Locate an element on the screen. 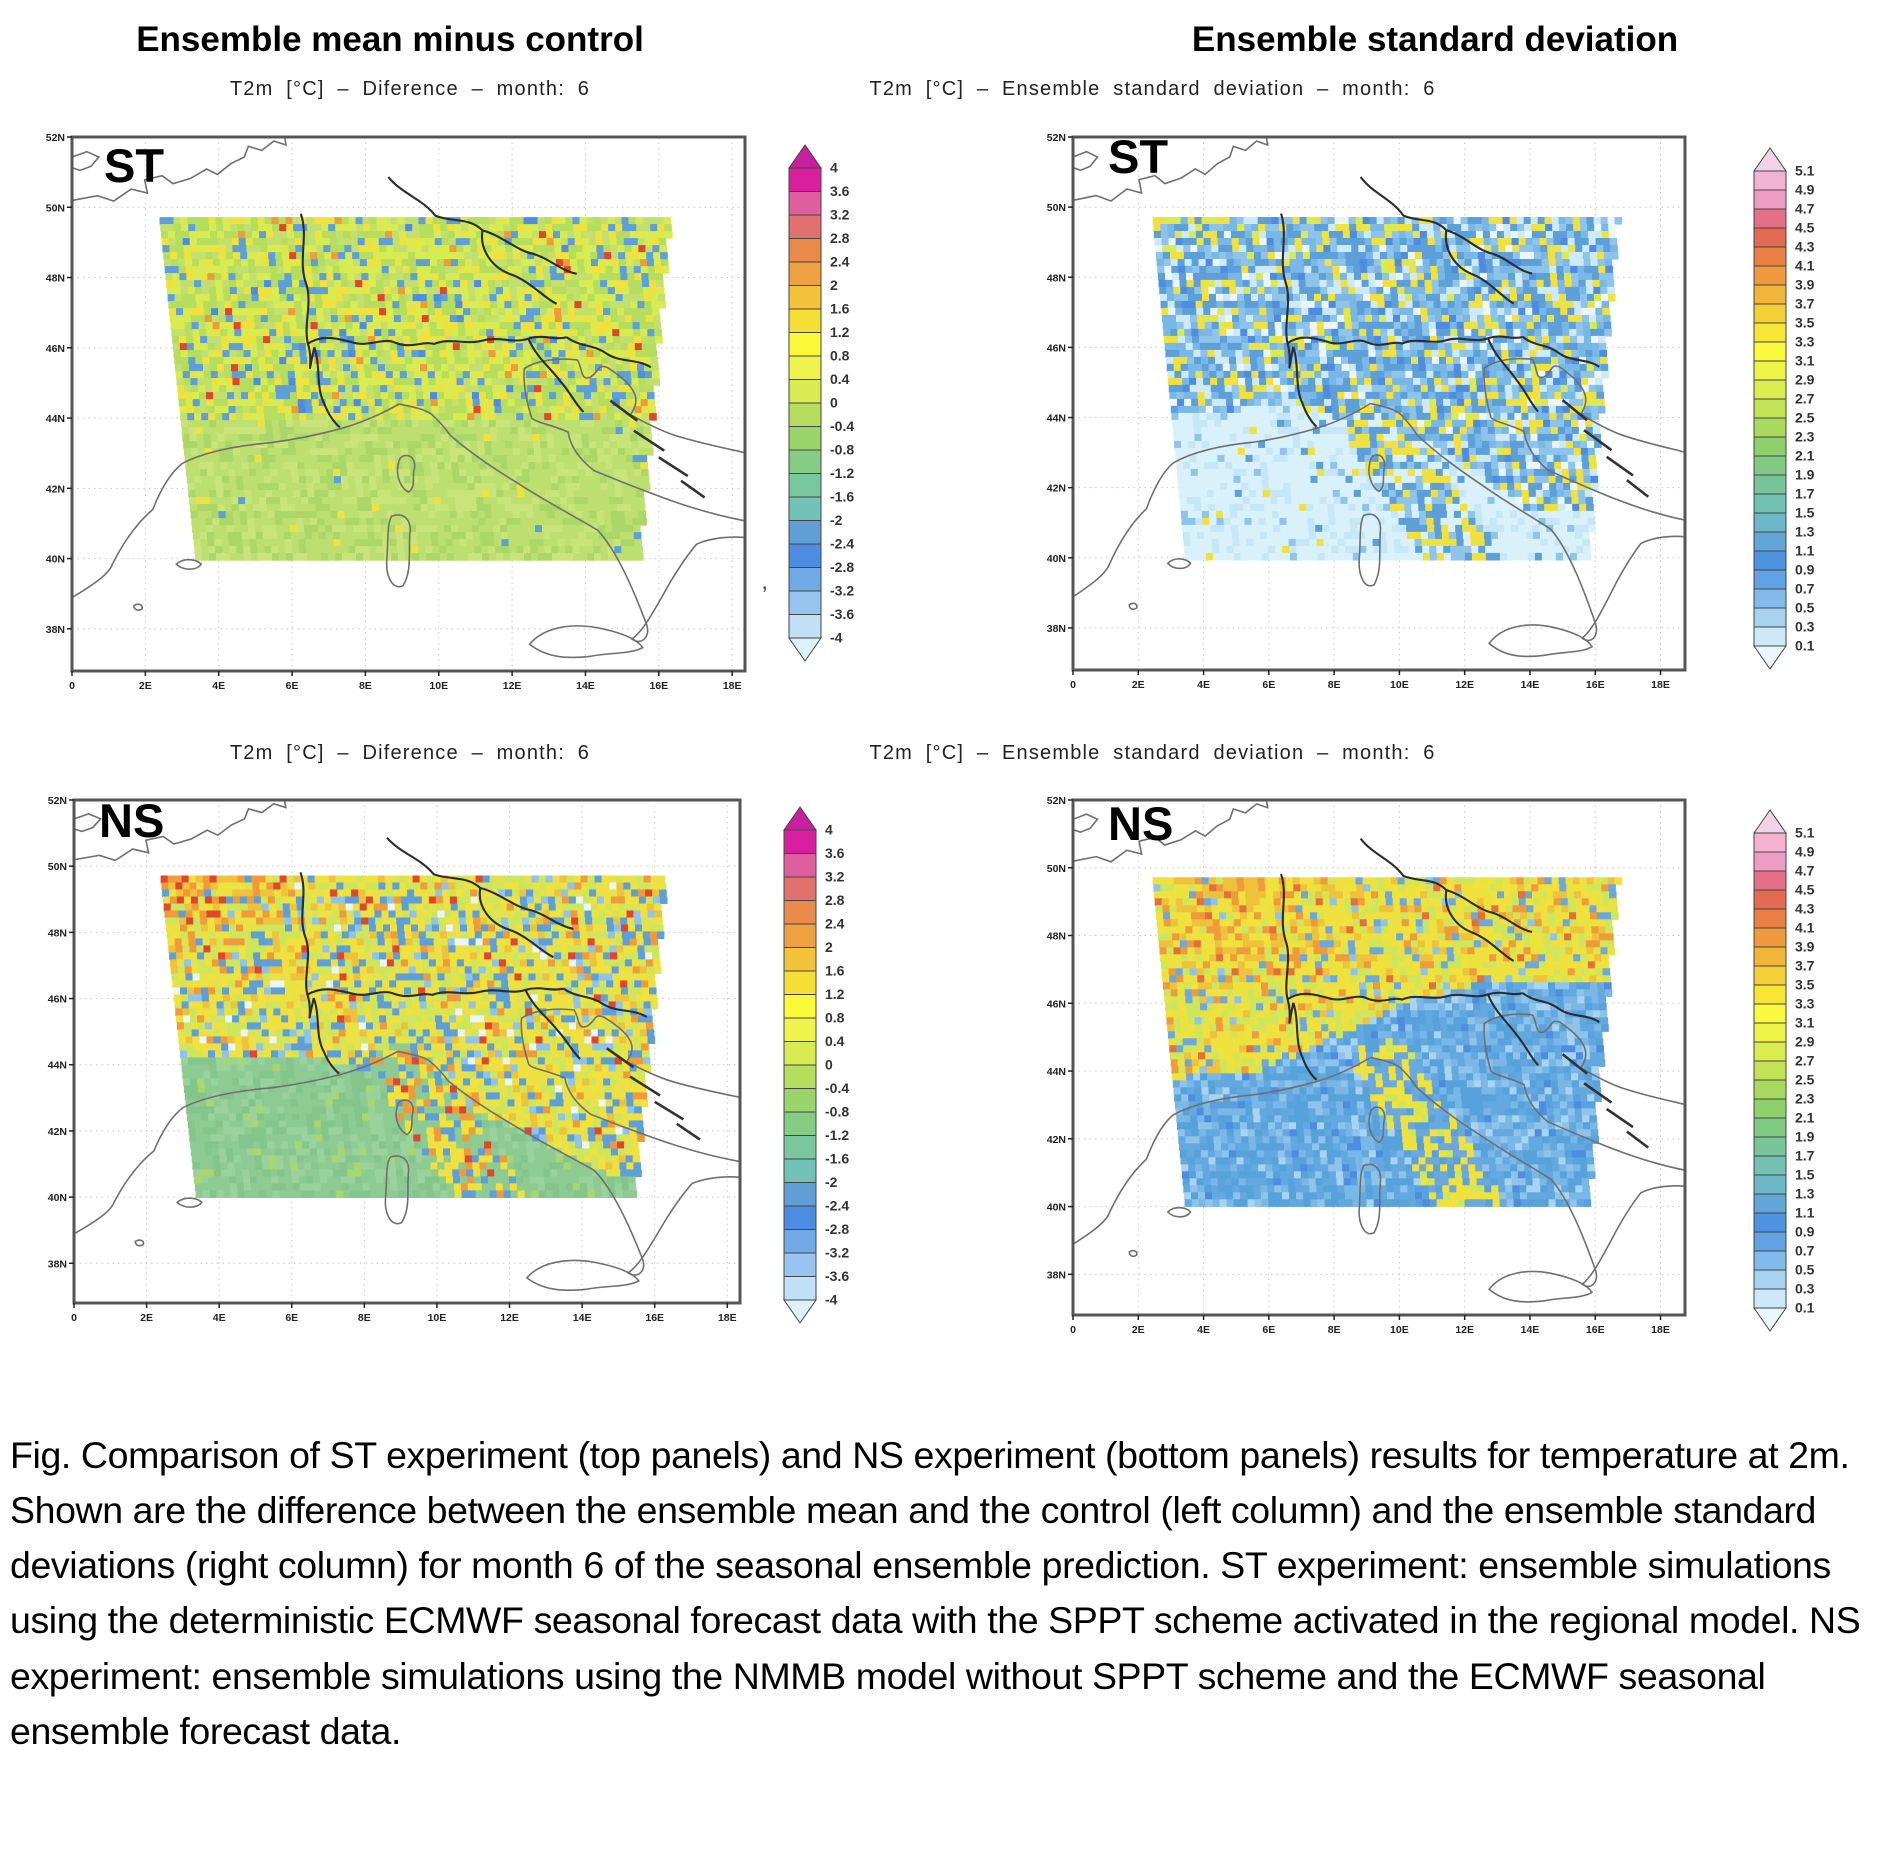  stray-mark: ’ is located at coordinates (765, 595).